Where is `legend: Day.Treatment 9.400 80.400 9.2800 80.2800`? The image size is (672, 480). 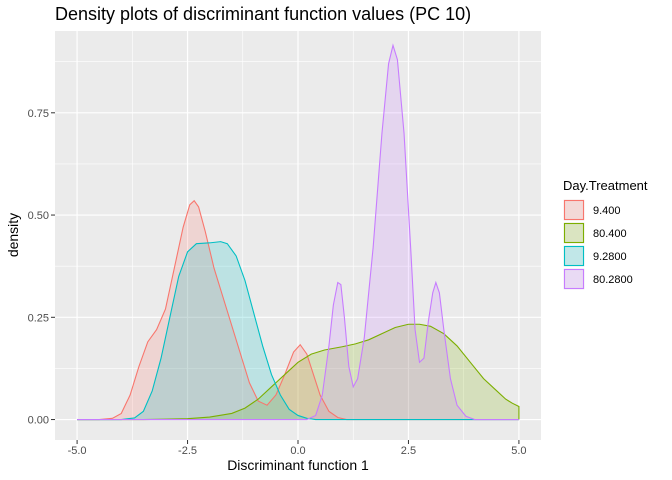 legend: Day.Treatment 9.400 80.400 9.2800 80.2800 is located at coordinates (605, 234).